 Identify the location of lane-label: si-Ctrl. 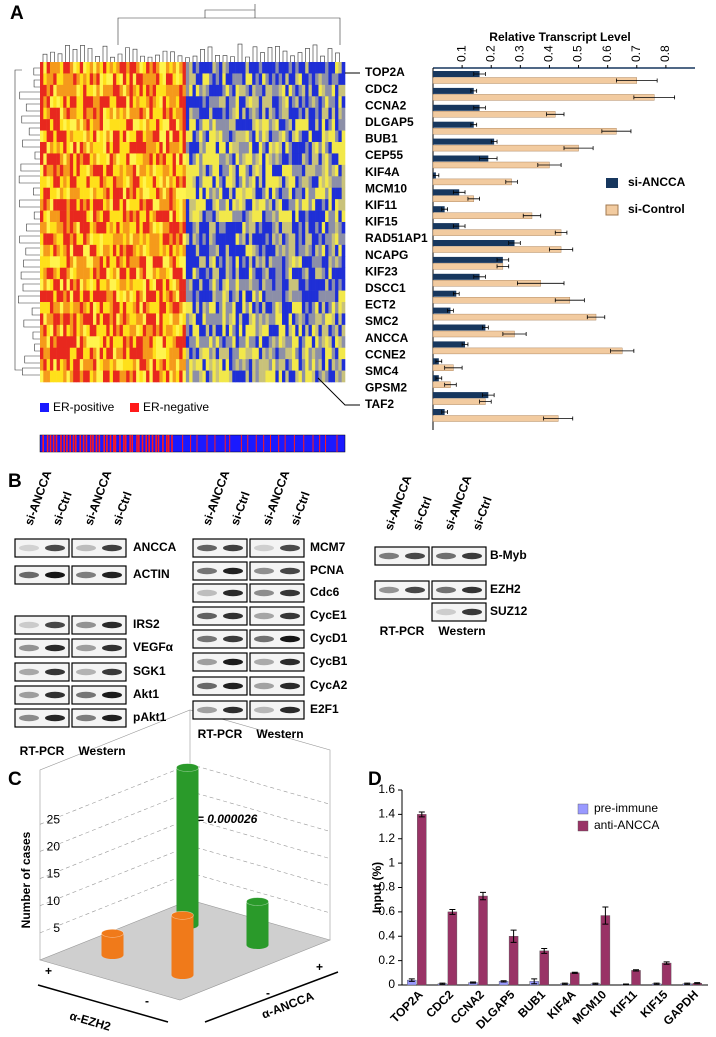
(240, 508).